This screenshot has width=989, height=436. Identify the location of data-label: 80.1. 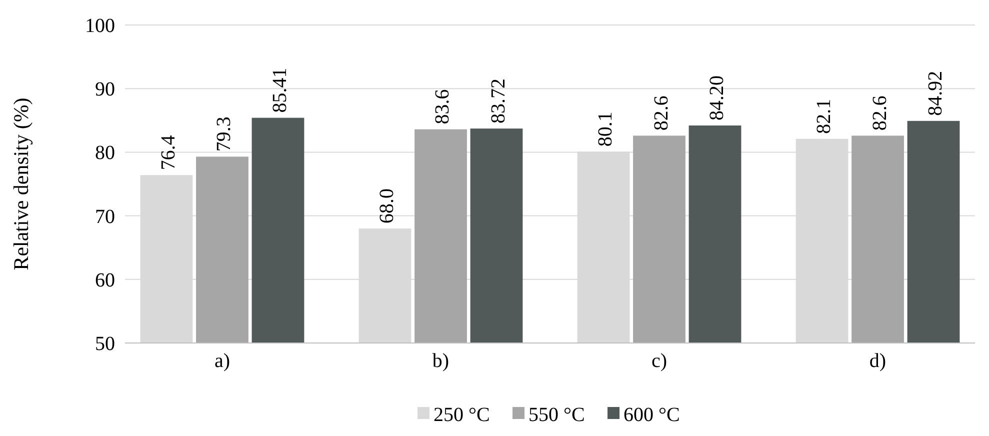
(605, 129).